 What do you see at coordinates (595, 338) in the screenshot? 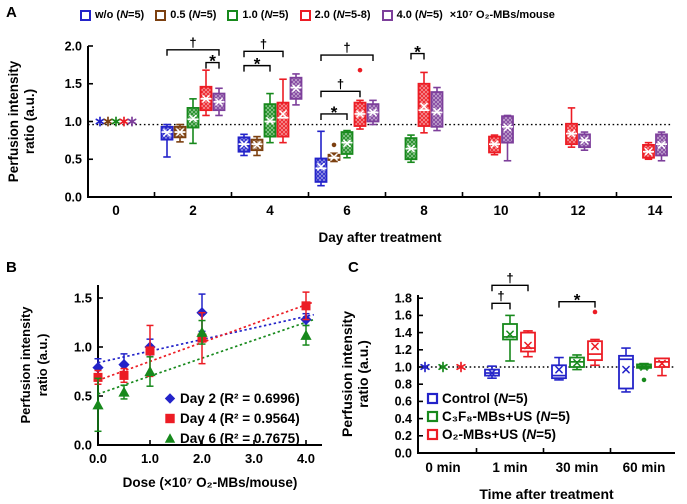
I see `box-C-30min-g2` at bounding box center [595, 338].